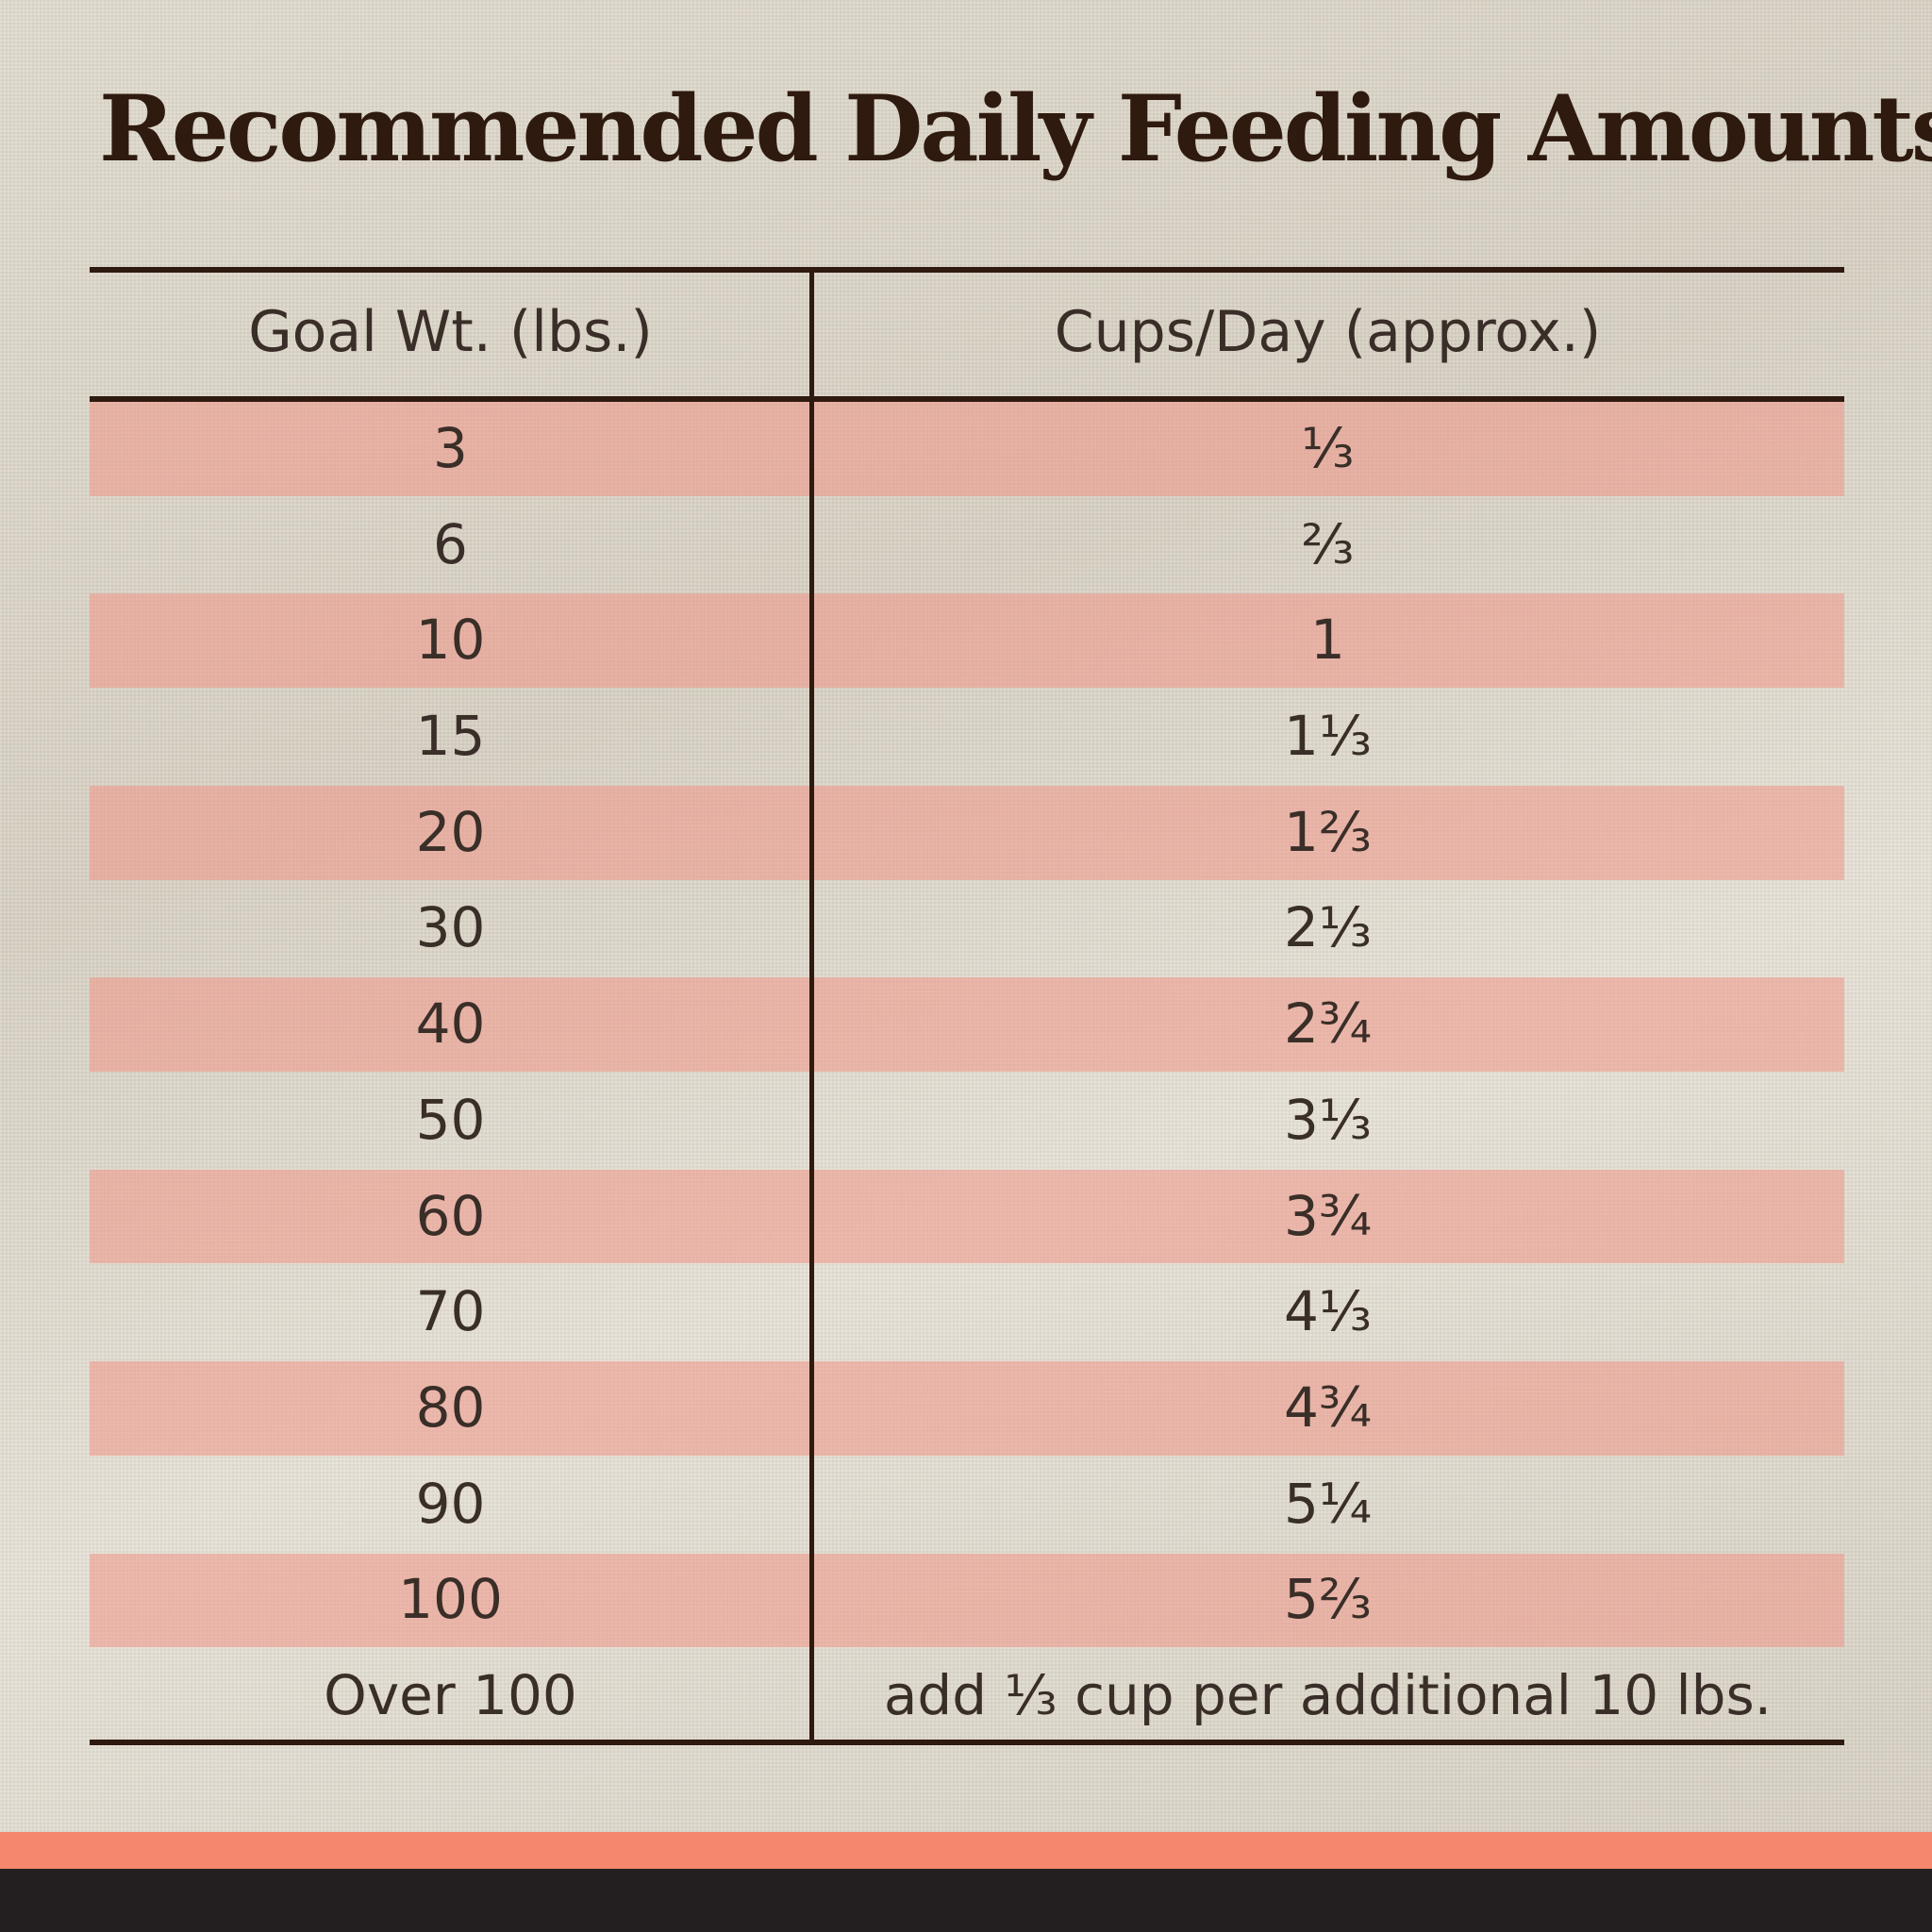  Describe the element at coordinates (1328, 331) in the screenshot. I see `column-header: Cups/Day (approx.)` at that location.